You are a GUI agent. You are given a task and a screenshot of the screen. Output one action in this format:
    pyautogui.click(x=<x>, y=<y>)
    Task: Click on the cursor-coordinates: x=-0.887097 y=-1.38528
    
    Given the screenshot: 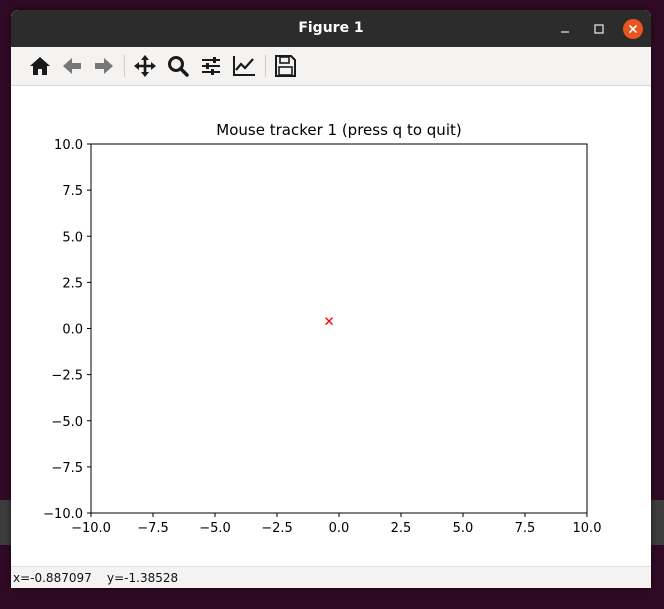 What is the action you would take?
    pyautogui.click(x=96, y=578)
    